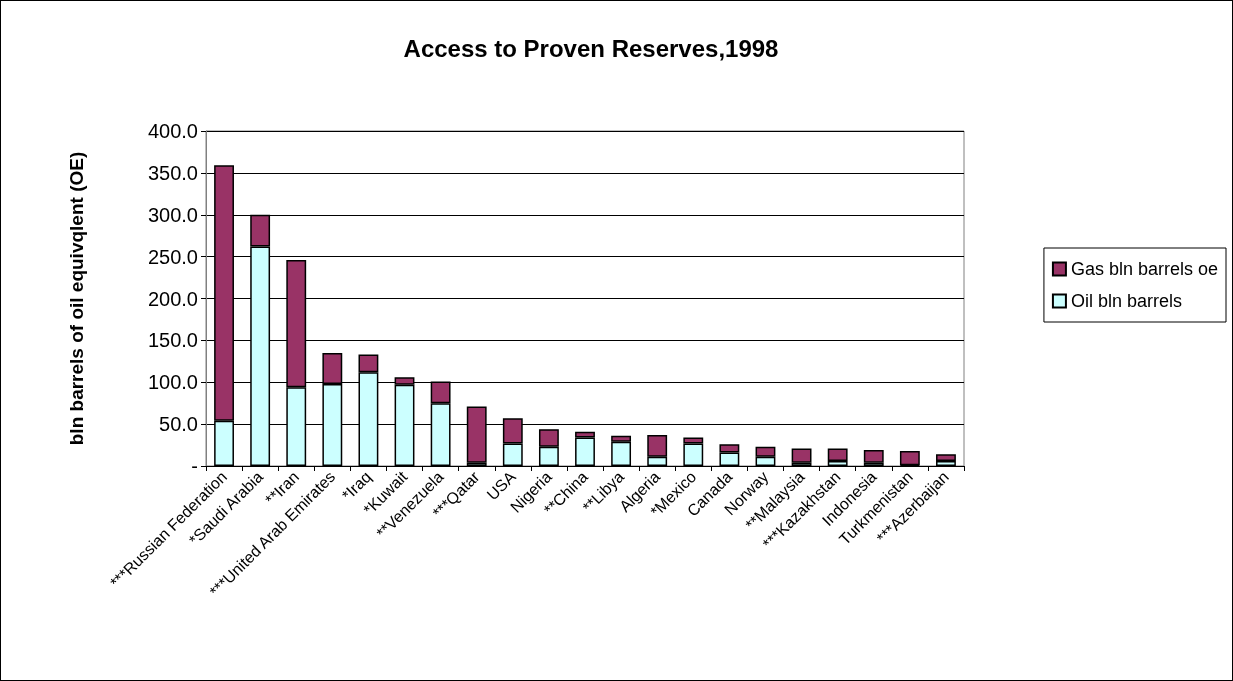 This screenshot has width=1233, height=681. What do you see at coordinates (591, 48) in the screenshot?
I see `chart-title: Access to Proven Reserves,1998` at bounding box center [591, 48].